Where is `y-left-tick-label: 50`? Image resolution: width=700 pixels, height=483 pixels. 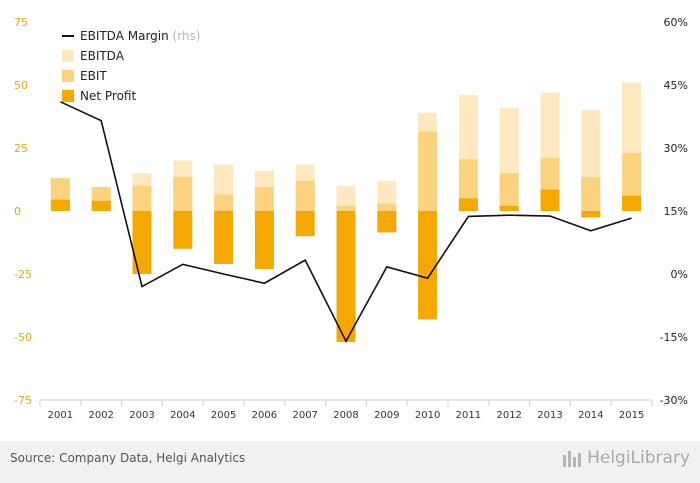
y-left-tick-label: 50 is located at coordinates (21, 85).